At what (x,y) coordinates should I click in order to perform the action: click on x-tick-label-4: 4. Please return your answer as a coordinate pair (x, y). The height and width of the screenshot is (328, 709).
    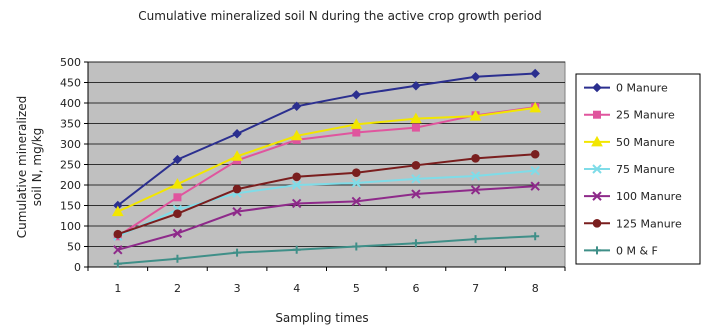
    Looking at the image, I should click on (296, 288).